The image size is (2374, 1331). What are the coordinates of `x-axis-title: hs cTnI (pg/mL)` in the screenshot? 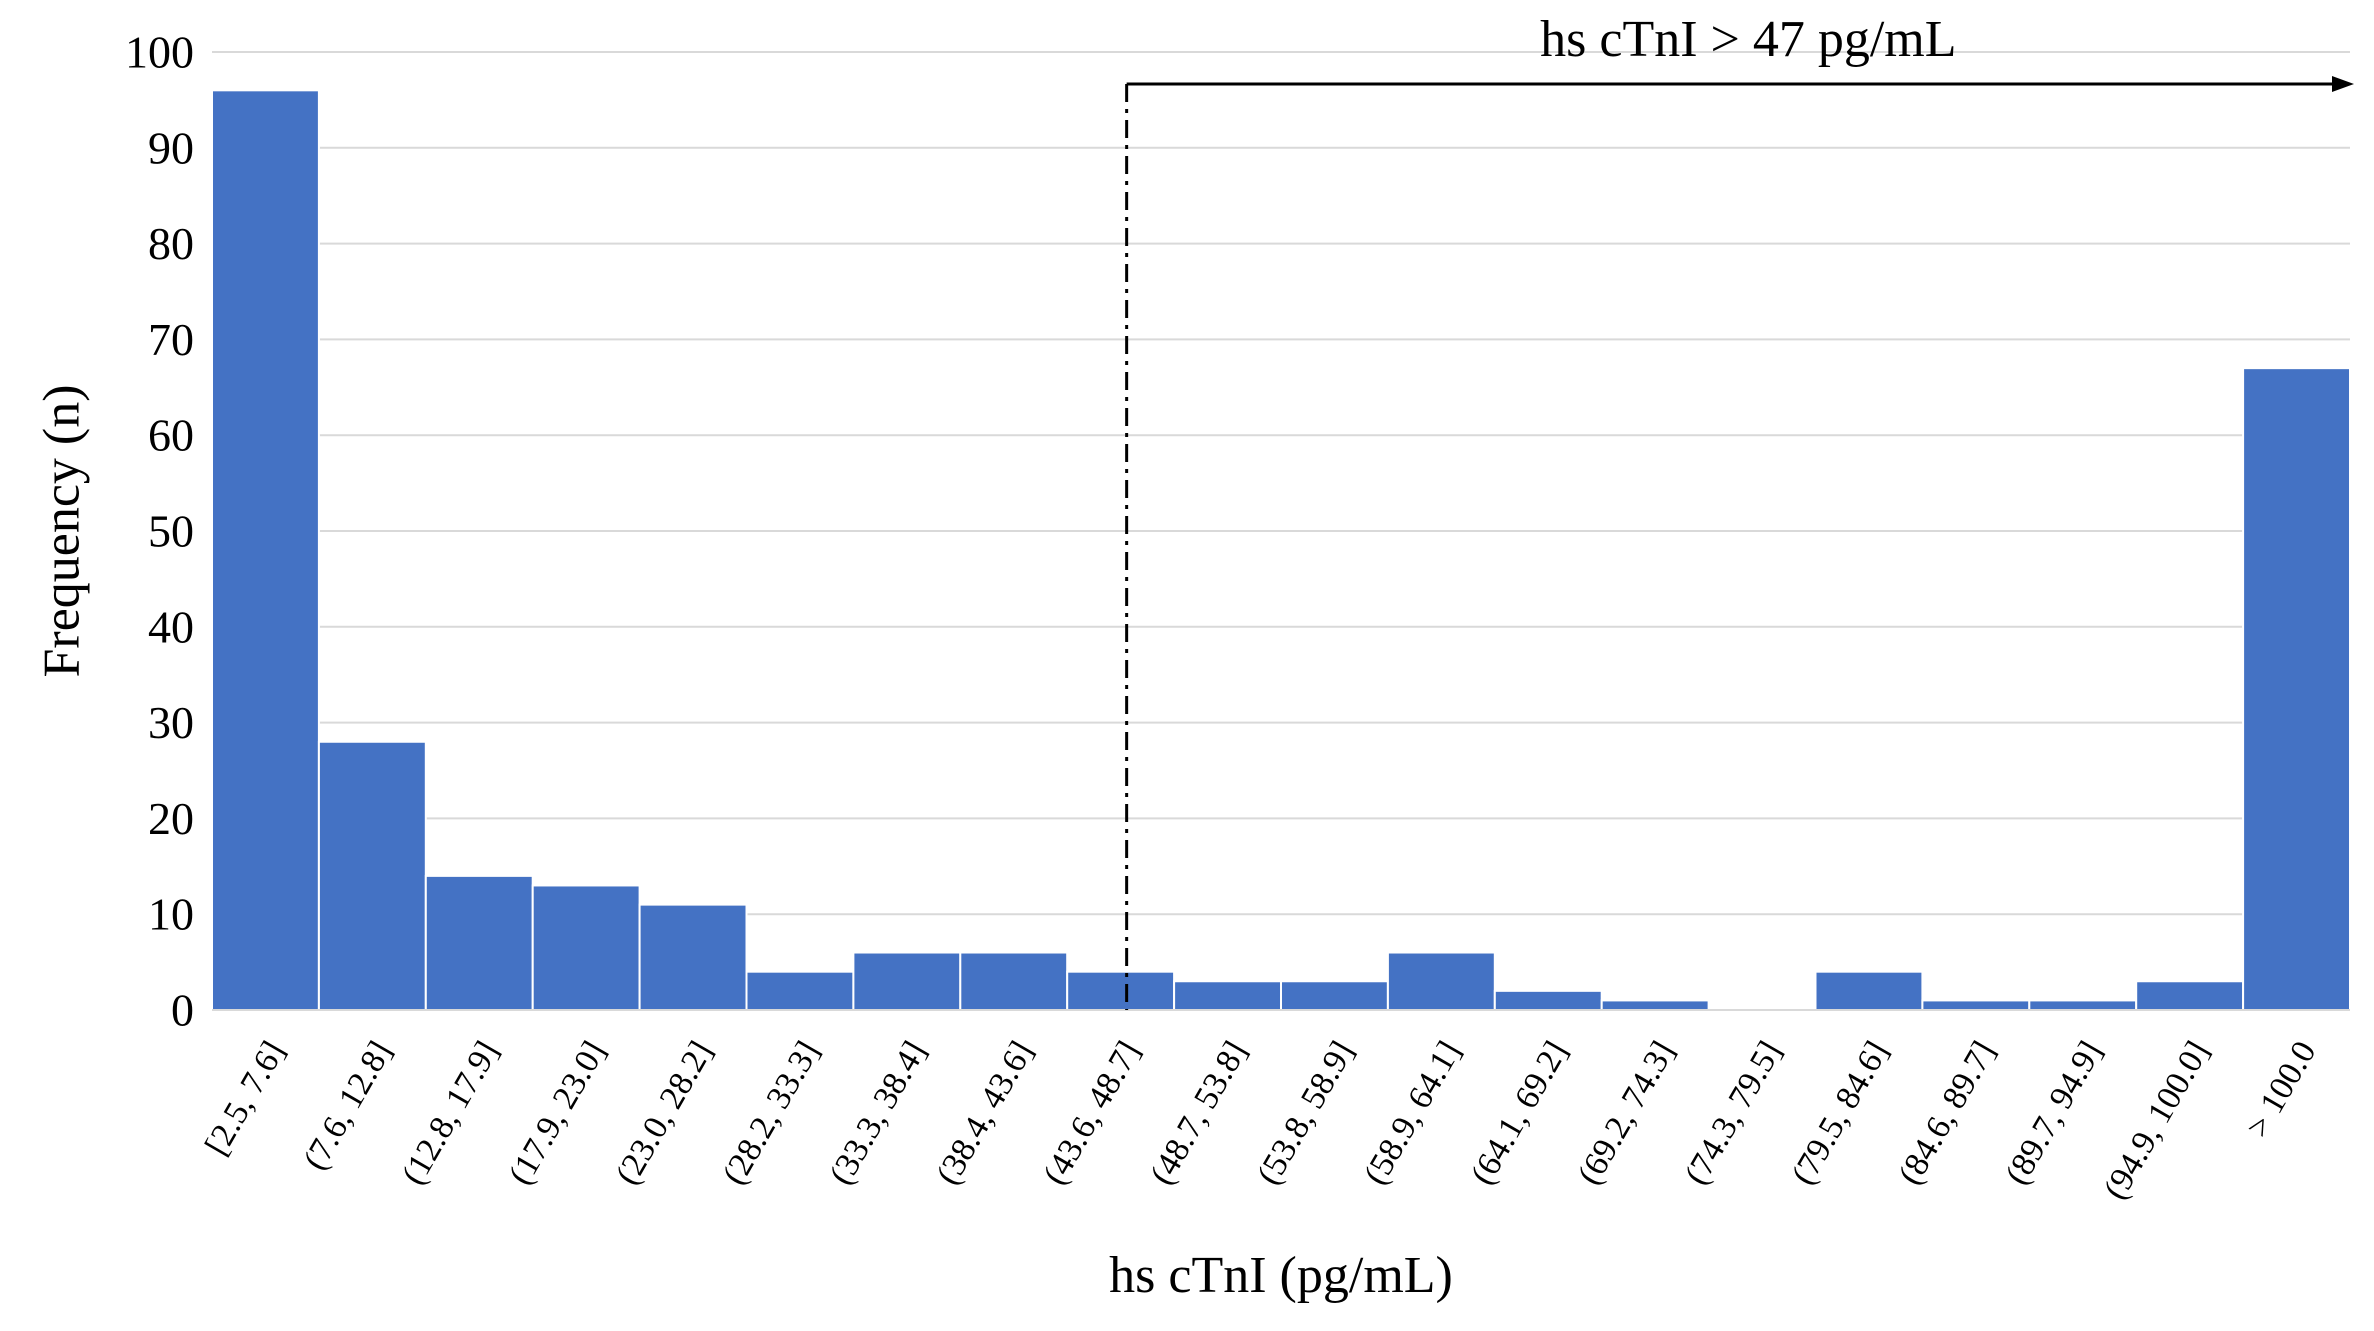 It's located at (1281, 1275).